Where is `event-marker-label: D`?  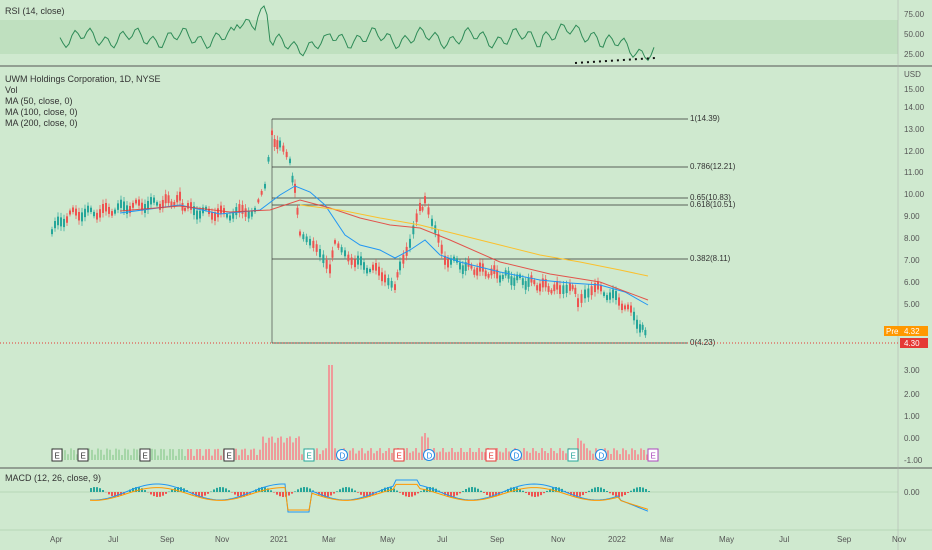 event-marker-label: D is located at coordinates (517, 456).